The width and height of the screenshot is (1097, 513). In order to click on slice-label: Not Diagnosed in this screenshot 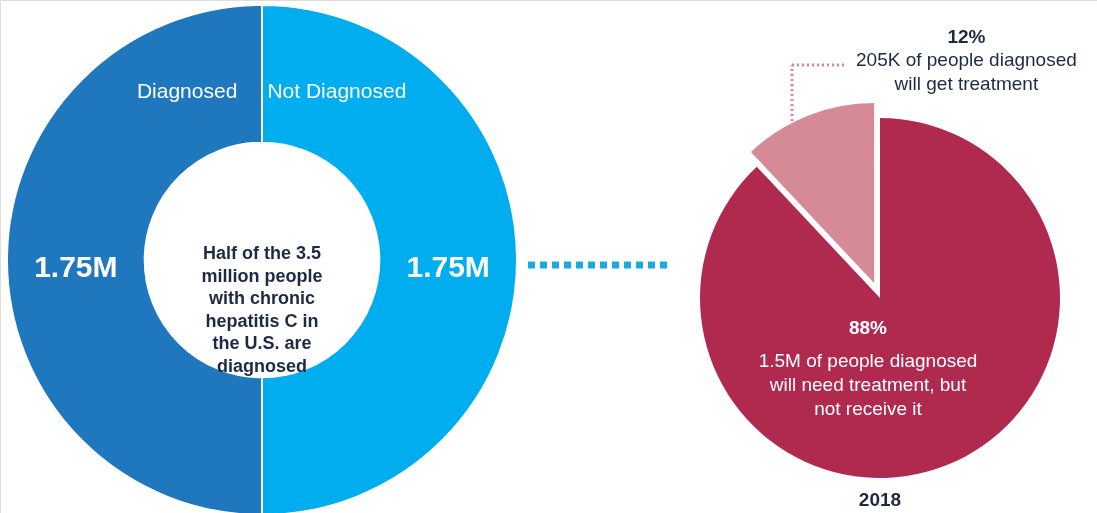, I will do `click(337, 91)`.